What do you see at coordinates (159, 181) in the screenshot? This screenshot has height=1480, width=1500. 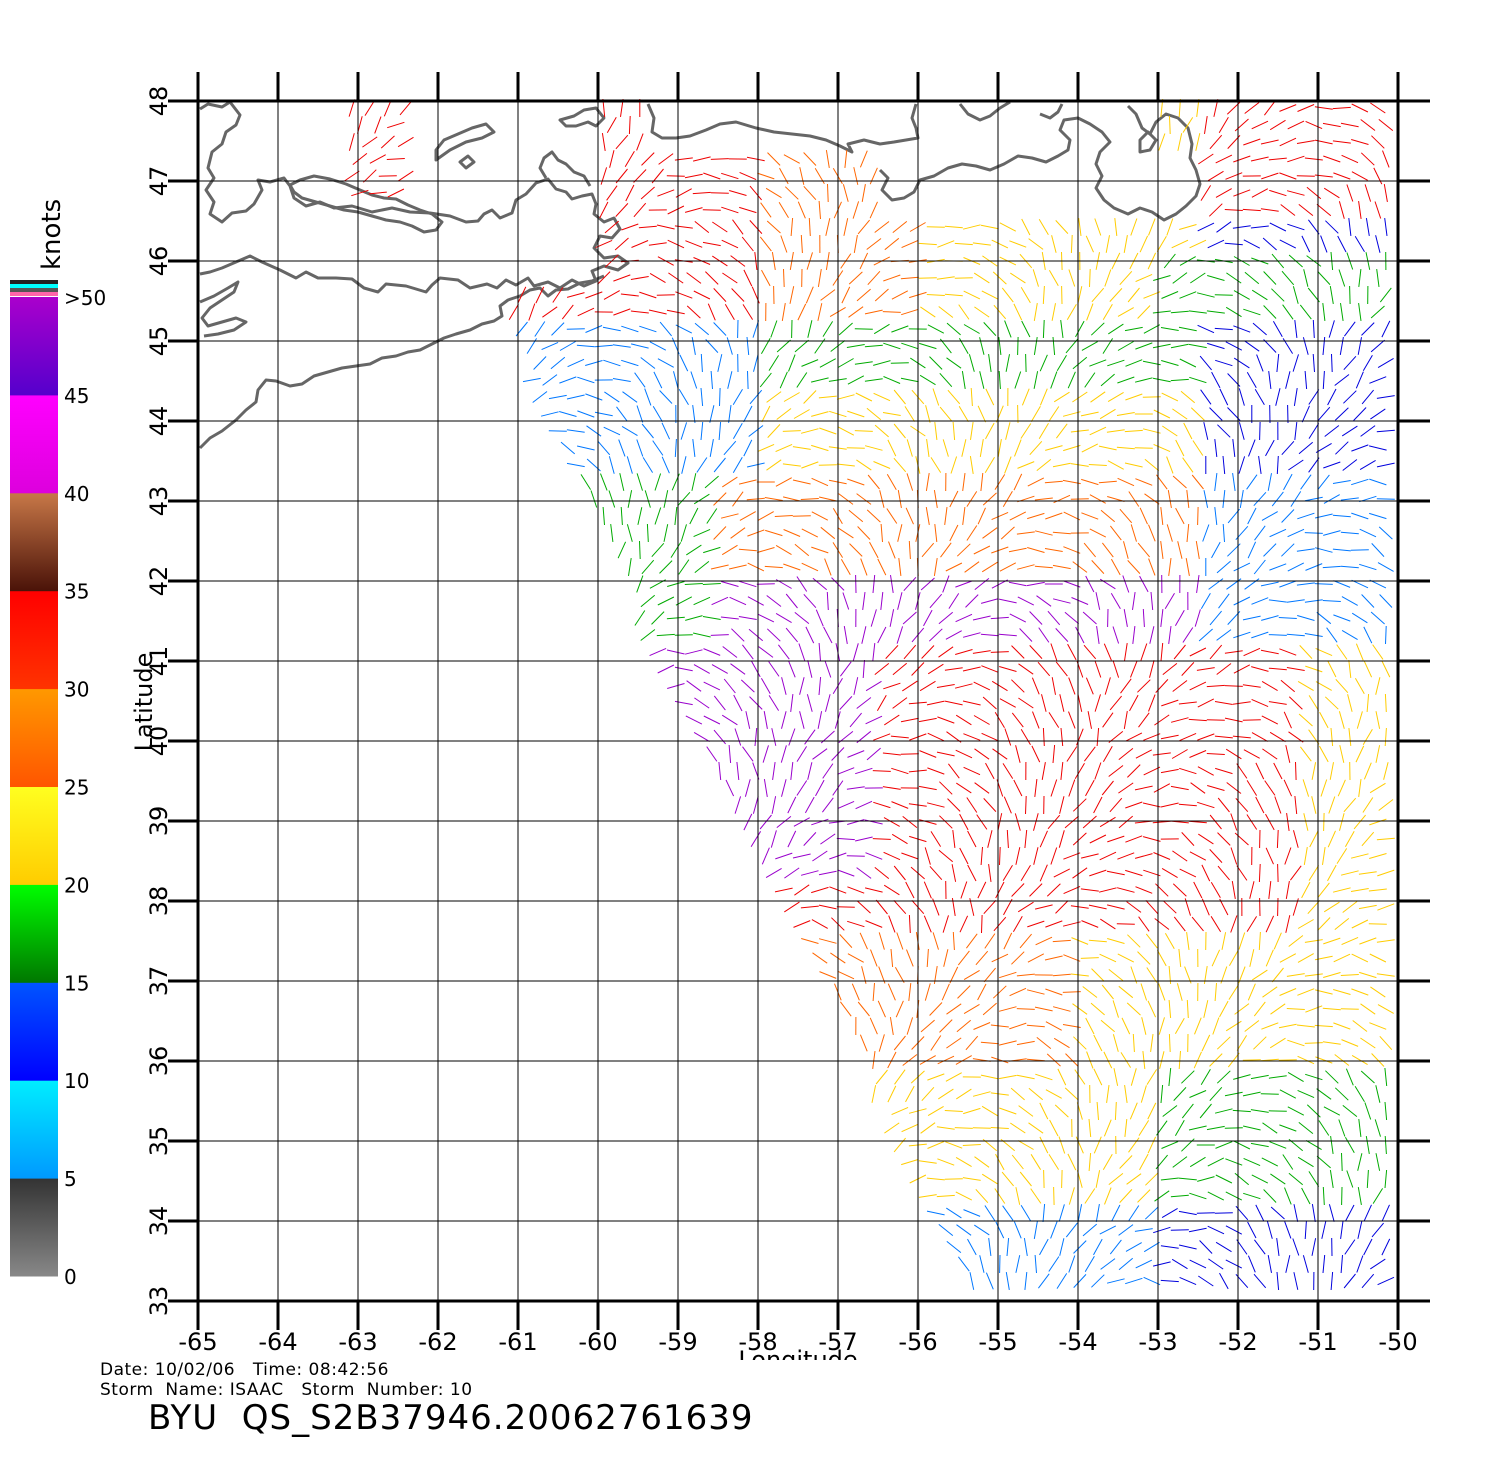 I see `latitude-tick-label: 47` at bounding box center [159, 181].